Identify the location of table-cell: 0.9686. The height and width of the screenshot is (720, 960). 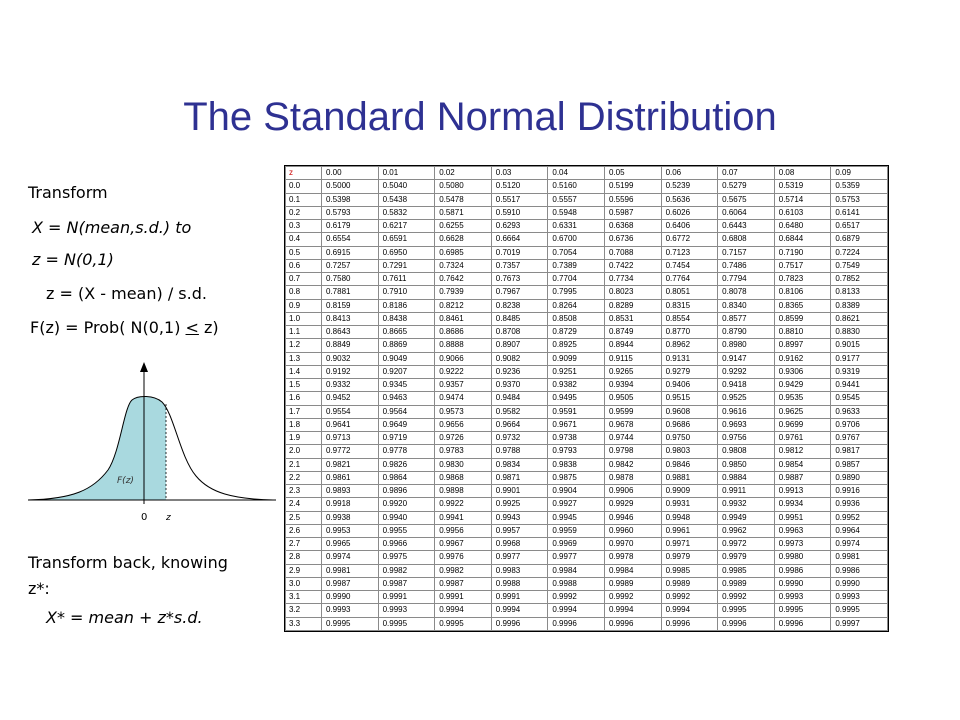
(689, 425).